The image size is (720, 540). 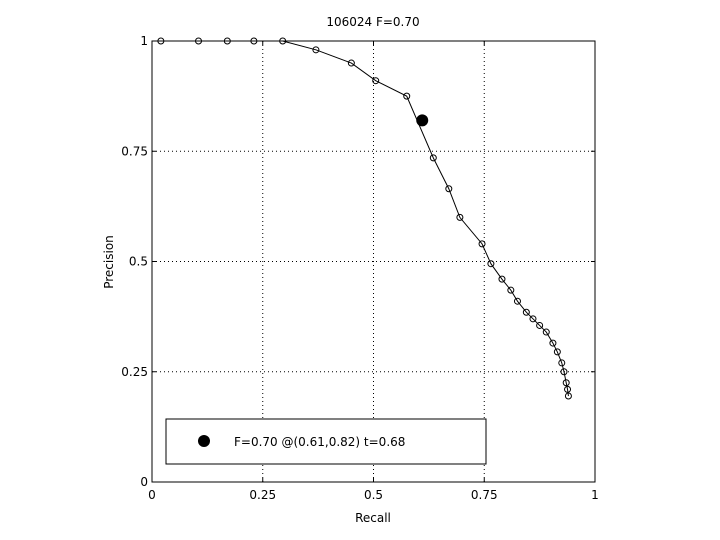 I want to click on legend-text: F=0.70 @(0.61,0.82) t=0.68, so click(x=319, y=442).